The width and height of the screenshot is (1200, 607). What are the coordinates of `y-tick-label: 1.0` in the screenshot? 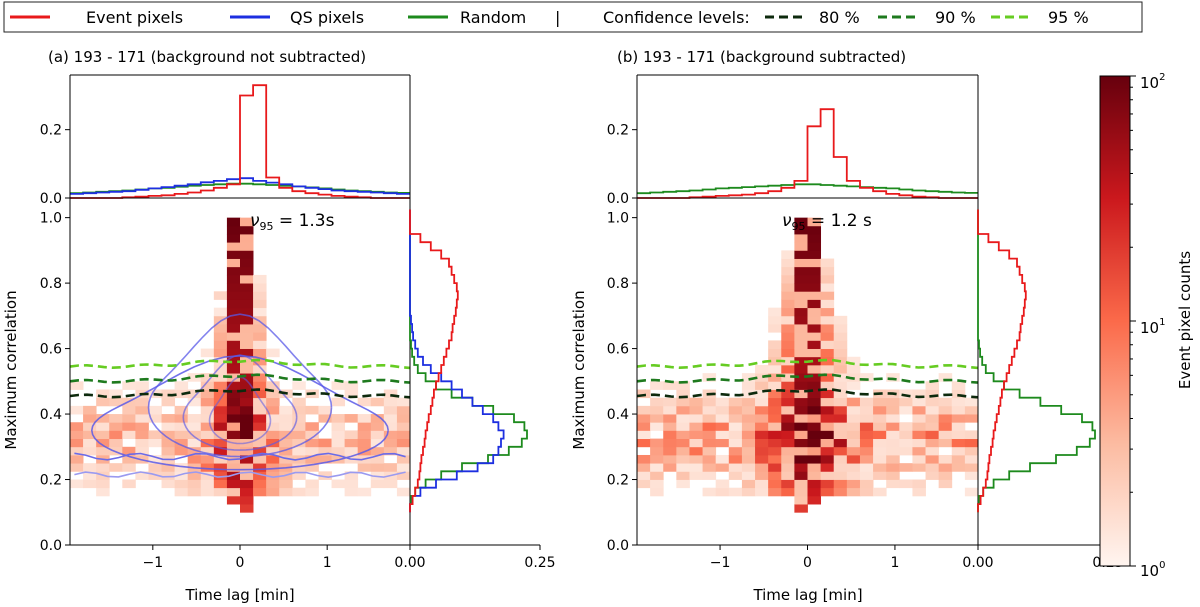 It's located at (51, 219).